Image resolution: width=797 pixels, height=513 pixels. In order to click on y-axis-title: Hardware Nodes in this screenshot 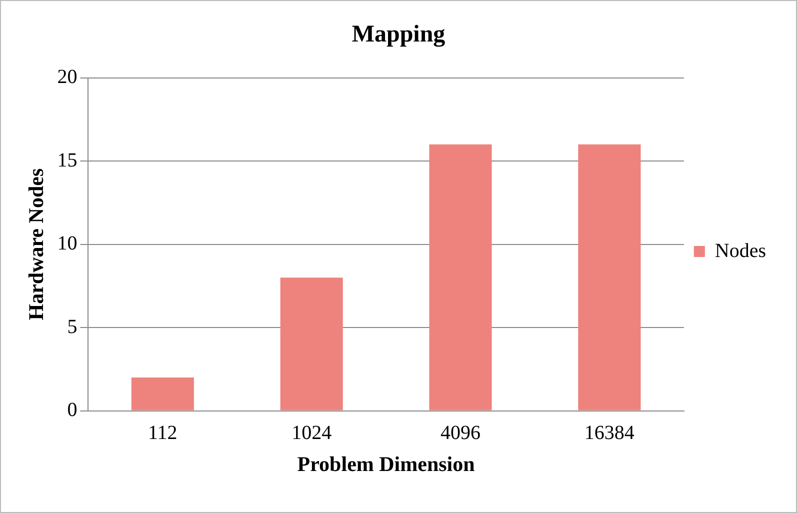, I will do `click(36, 244)`.